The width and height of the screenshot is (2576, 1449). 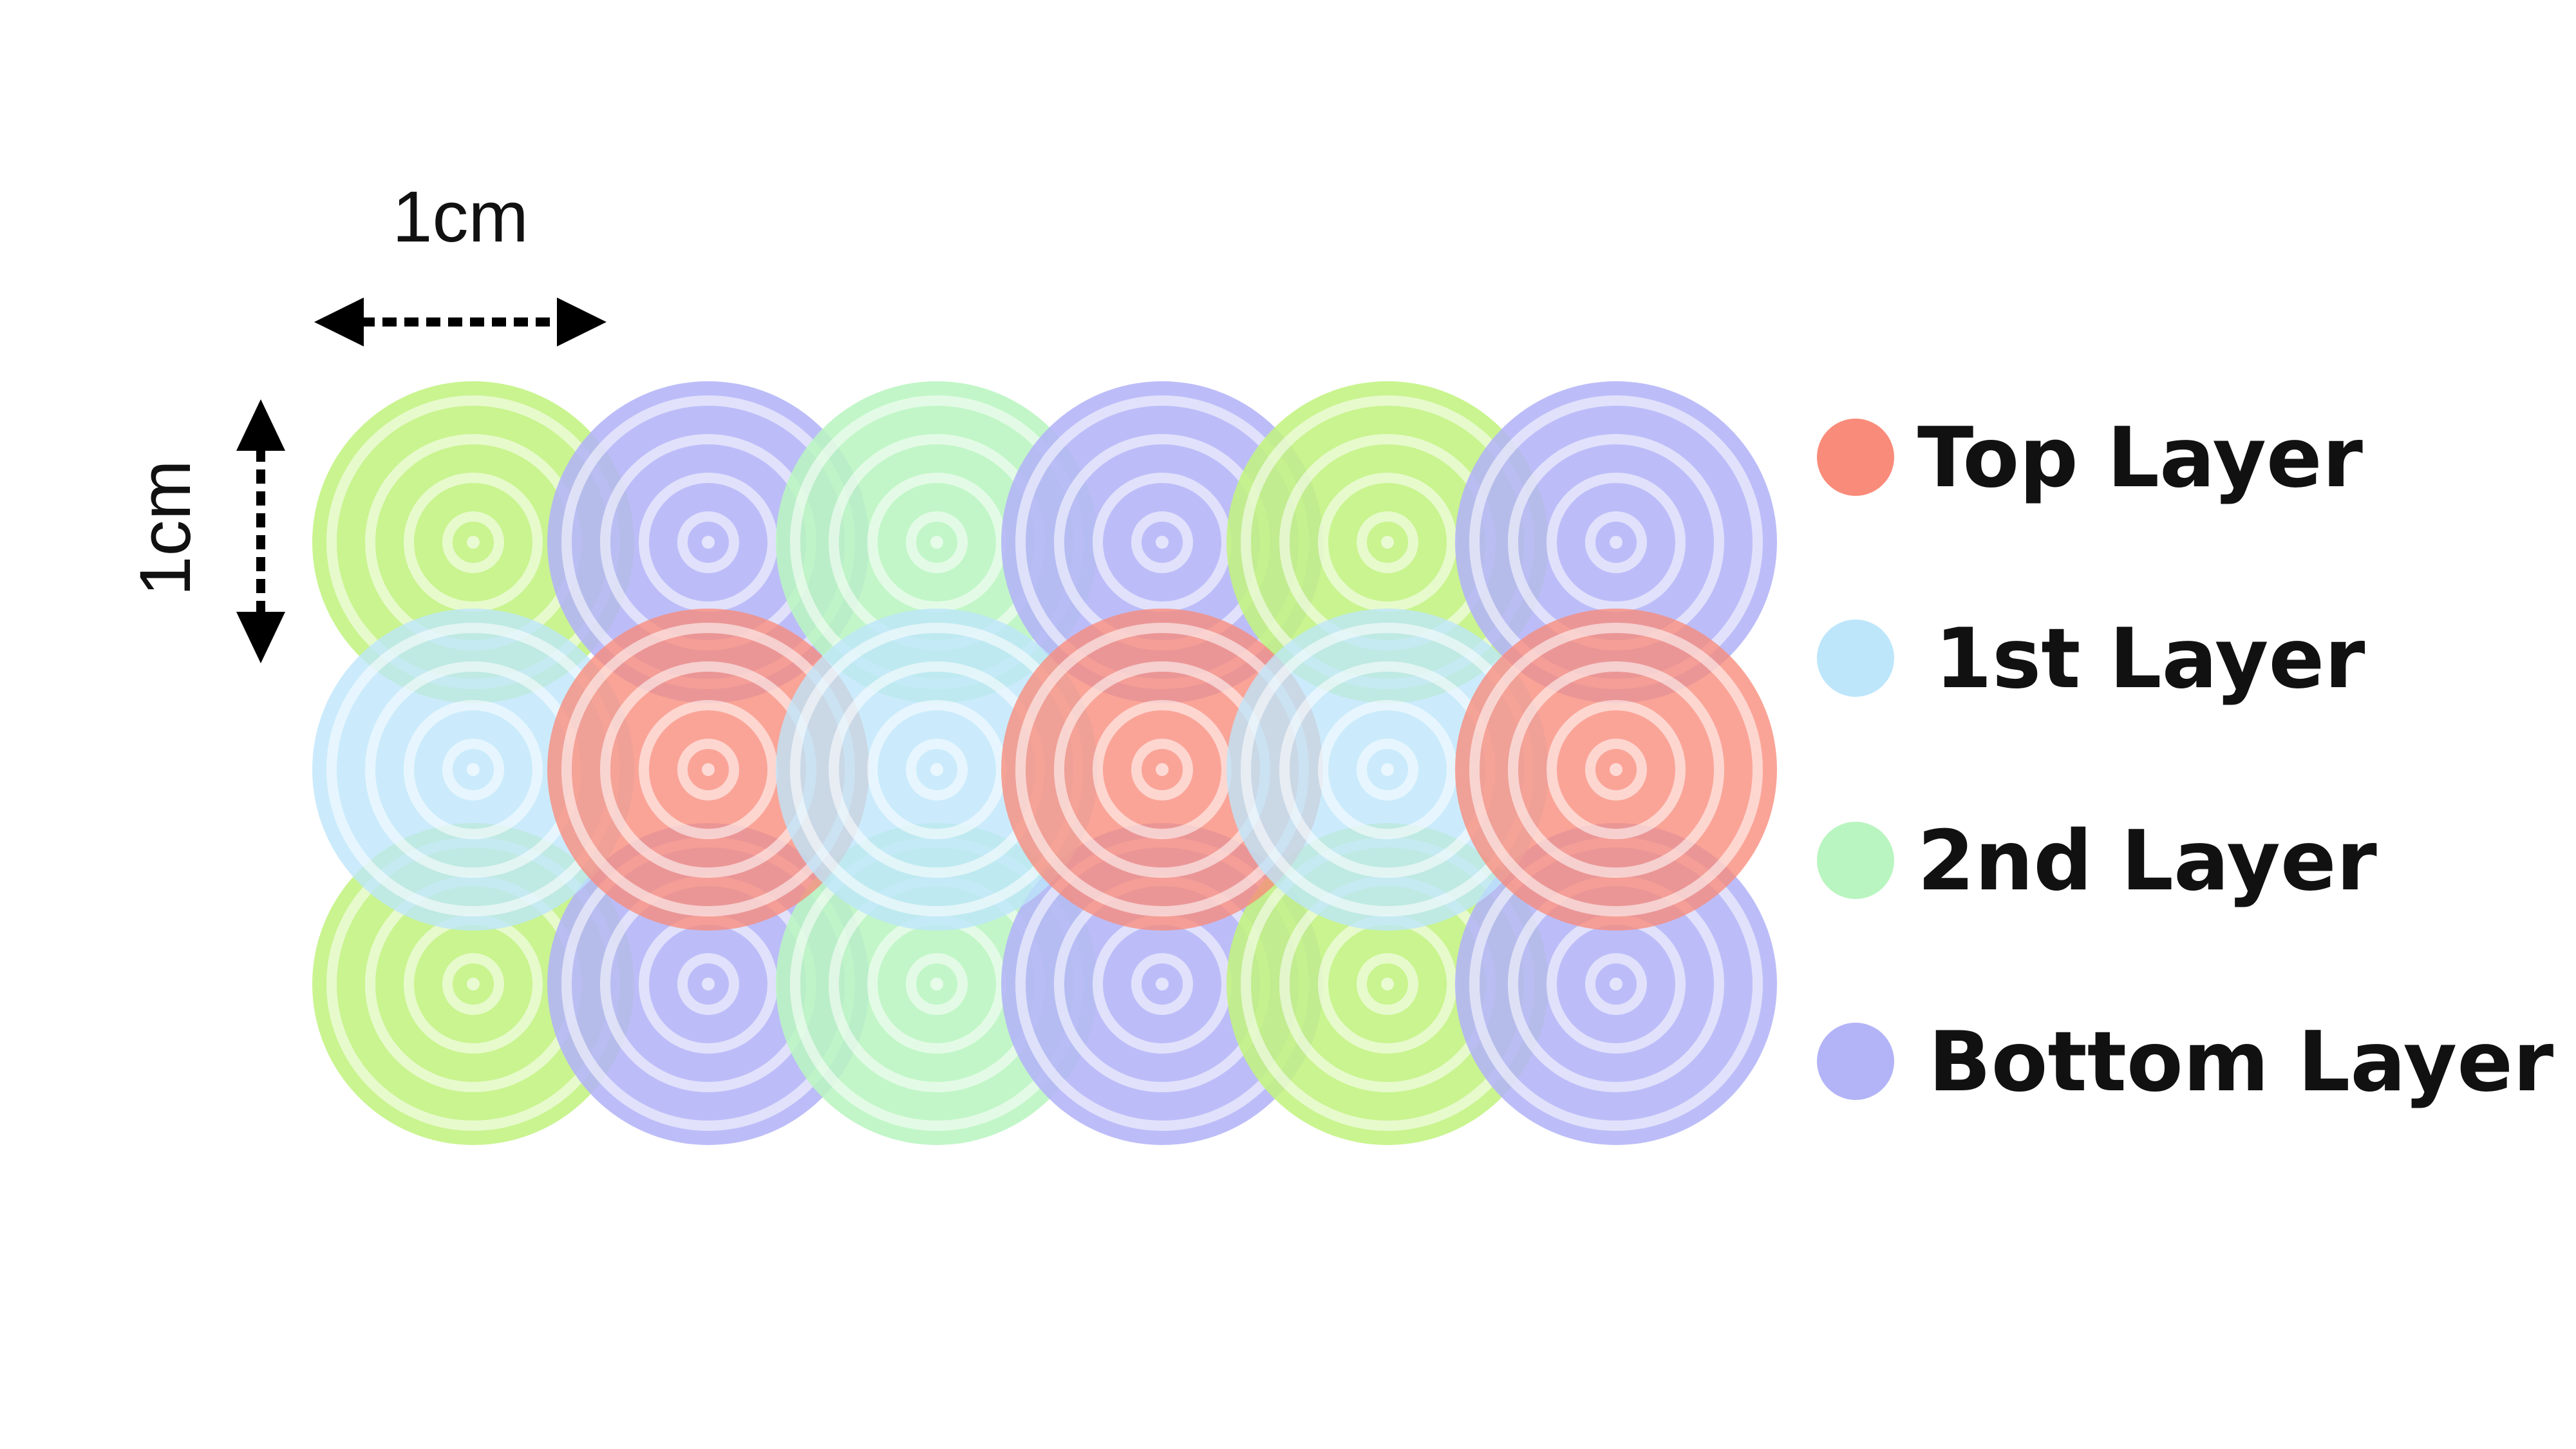 What do you see at coordinates (2147, 861) in the screenshot?
I see `legend-label: 2nd Layer` at bounding box center [2147, 861].